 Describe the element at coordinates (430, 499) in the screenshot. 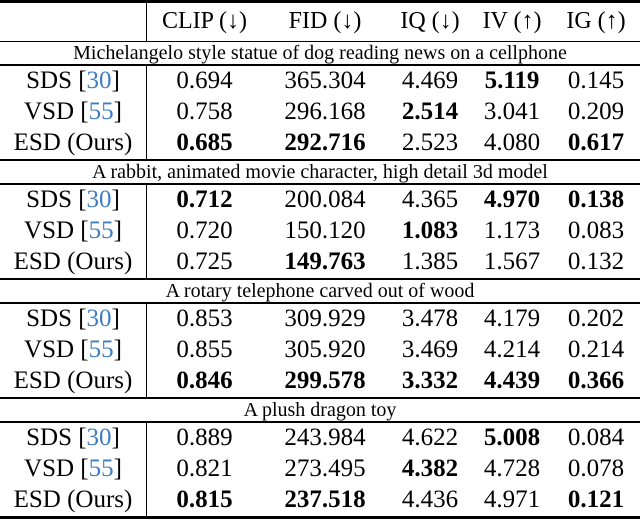

I see `value-cell: 4.436` at that location.